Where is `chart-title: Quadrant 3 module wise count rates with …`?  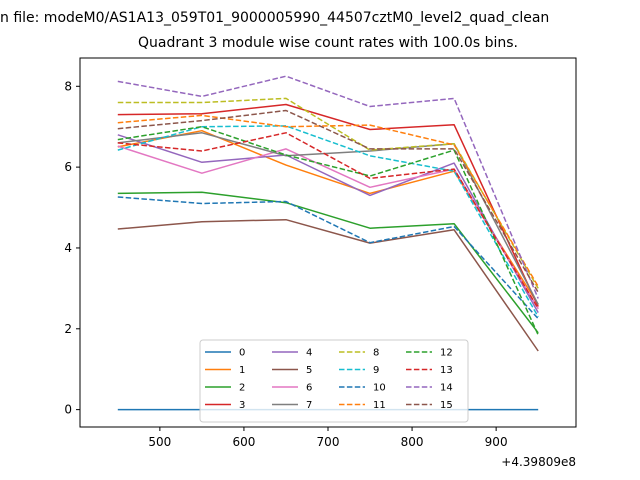
chart-title: Quadrant 3 module wise count rates with … is located at coordinates (328, 43).